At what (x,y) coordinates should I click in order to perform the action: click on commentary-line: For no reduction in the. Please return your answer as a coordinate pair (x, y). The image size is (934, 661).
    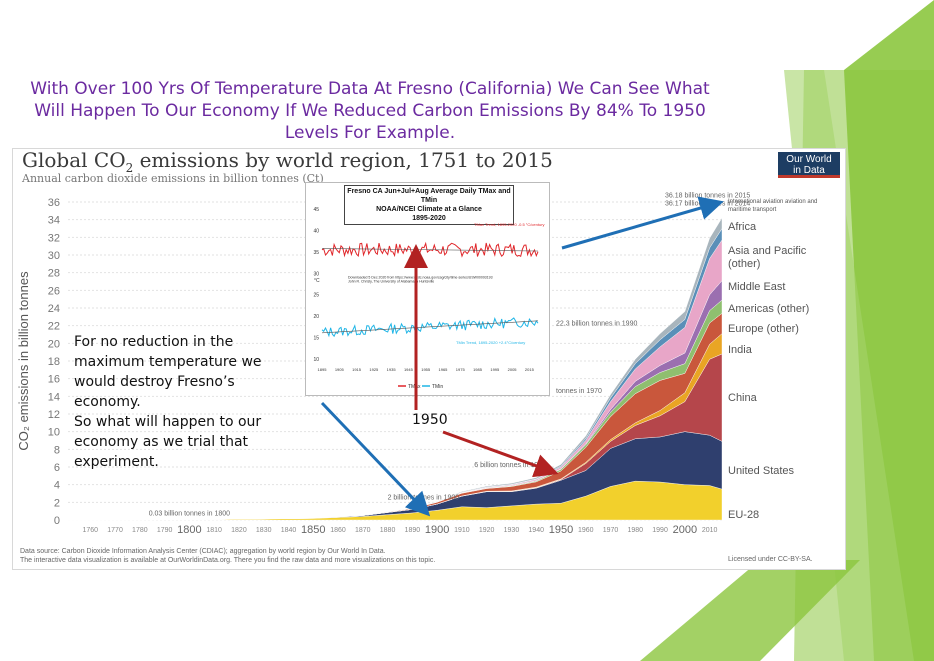
    Looking at the image, I should click on (154, 342).